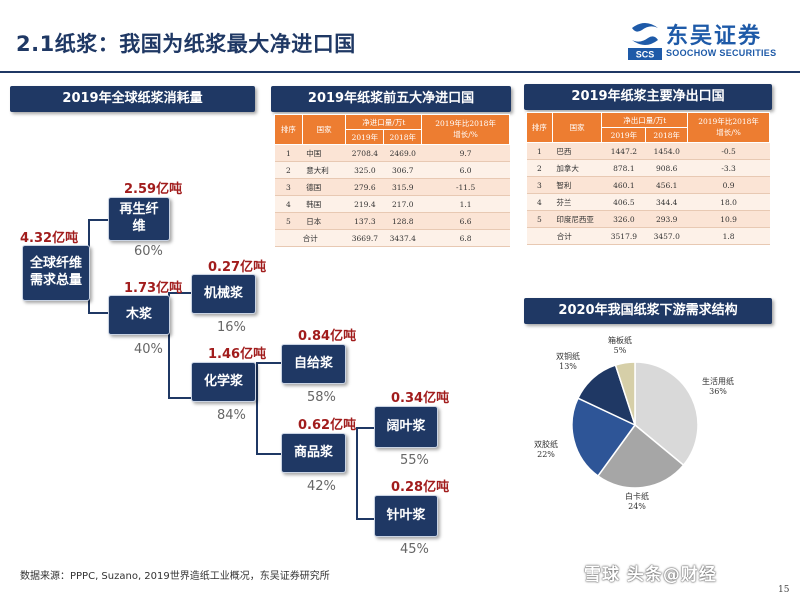 The width and height of the screenshot is (800, 600). What do you see at coordinates (648, 236) in the screenshot?
I see `total-row: 合计 3517.9 3457.0 1.8` at bounding box center [648, 236].